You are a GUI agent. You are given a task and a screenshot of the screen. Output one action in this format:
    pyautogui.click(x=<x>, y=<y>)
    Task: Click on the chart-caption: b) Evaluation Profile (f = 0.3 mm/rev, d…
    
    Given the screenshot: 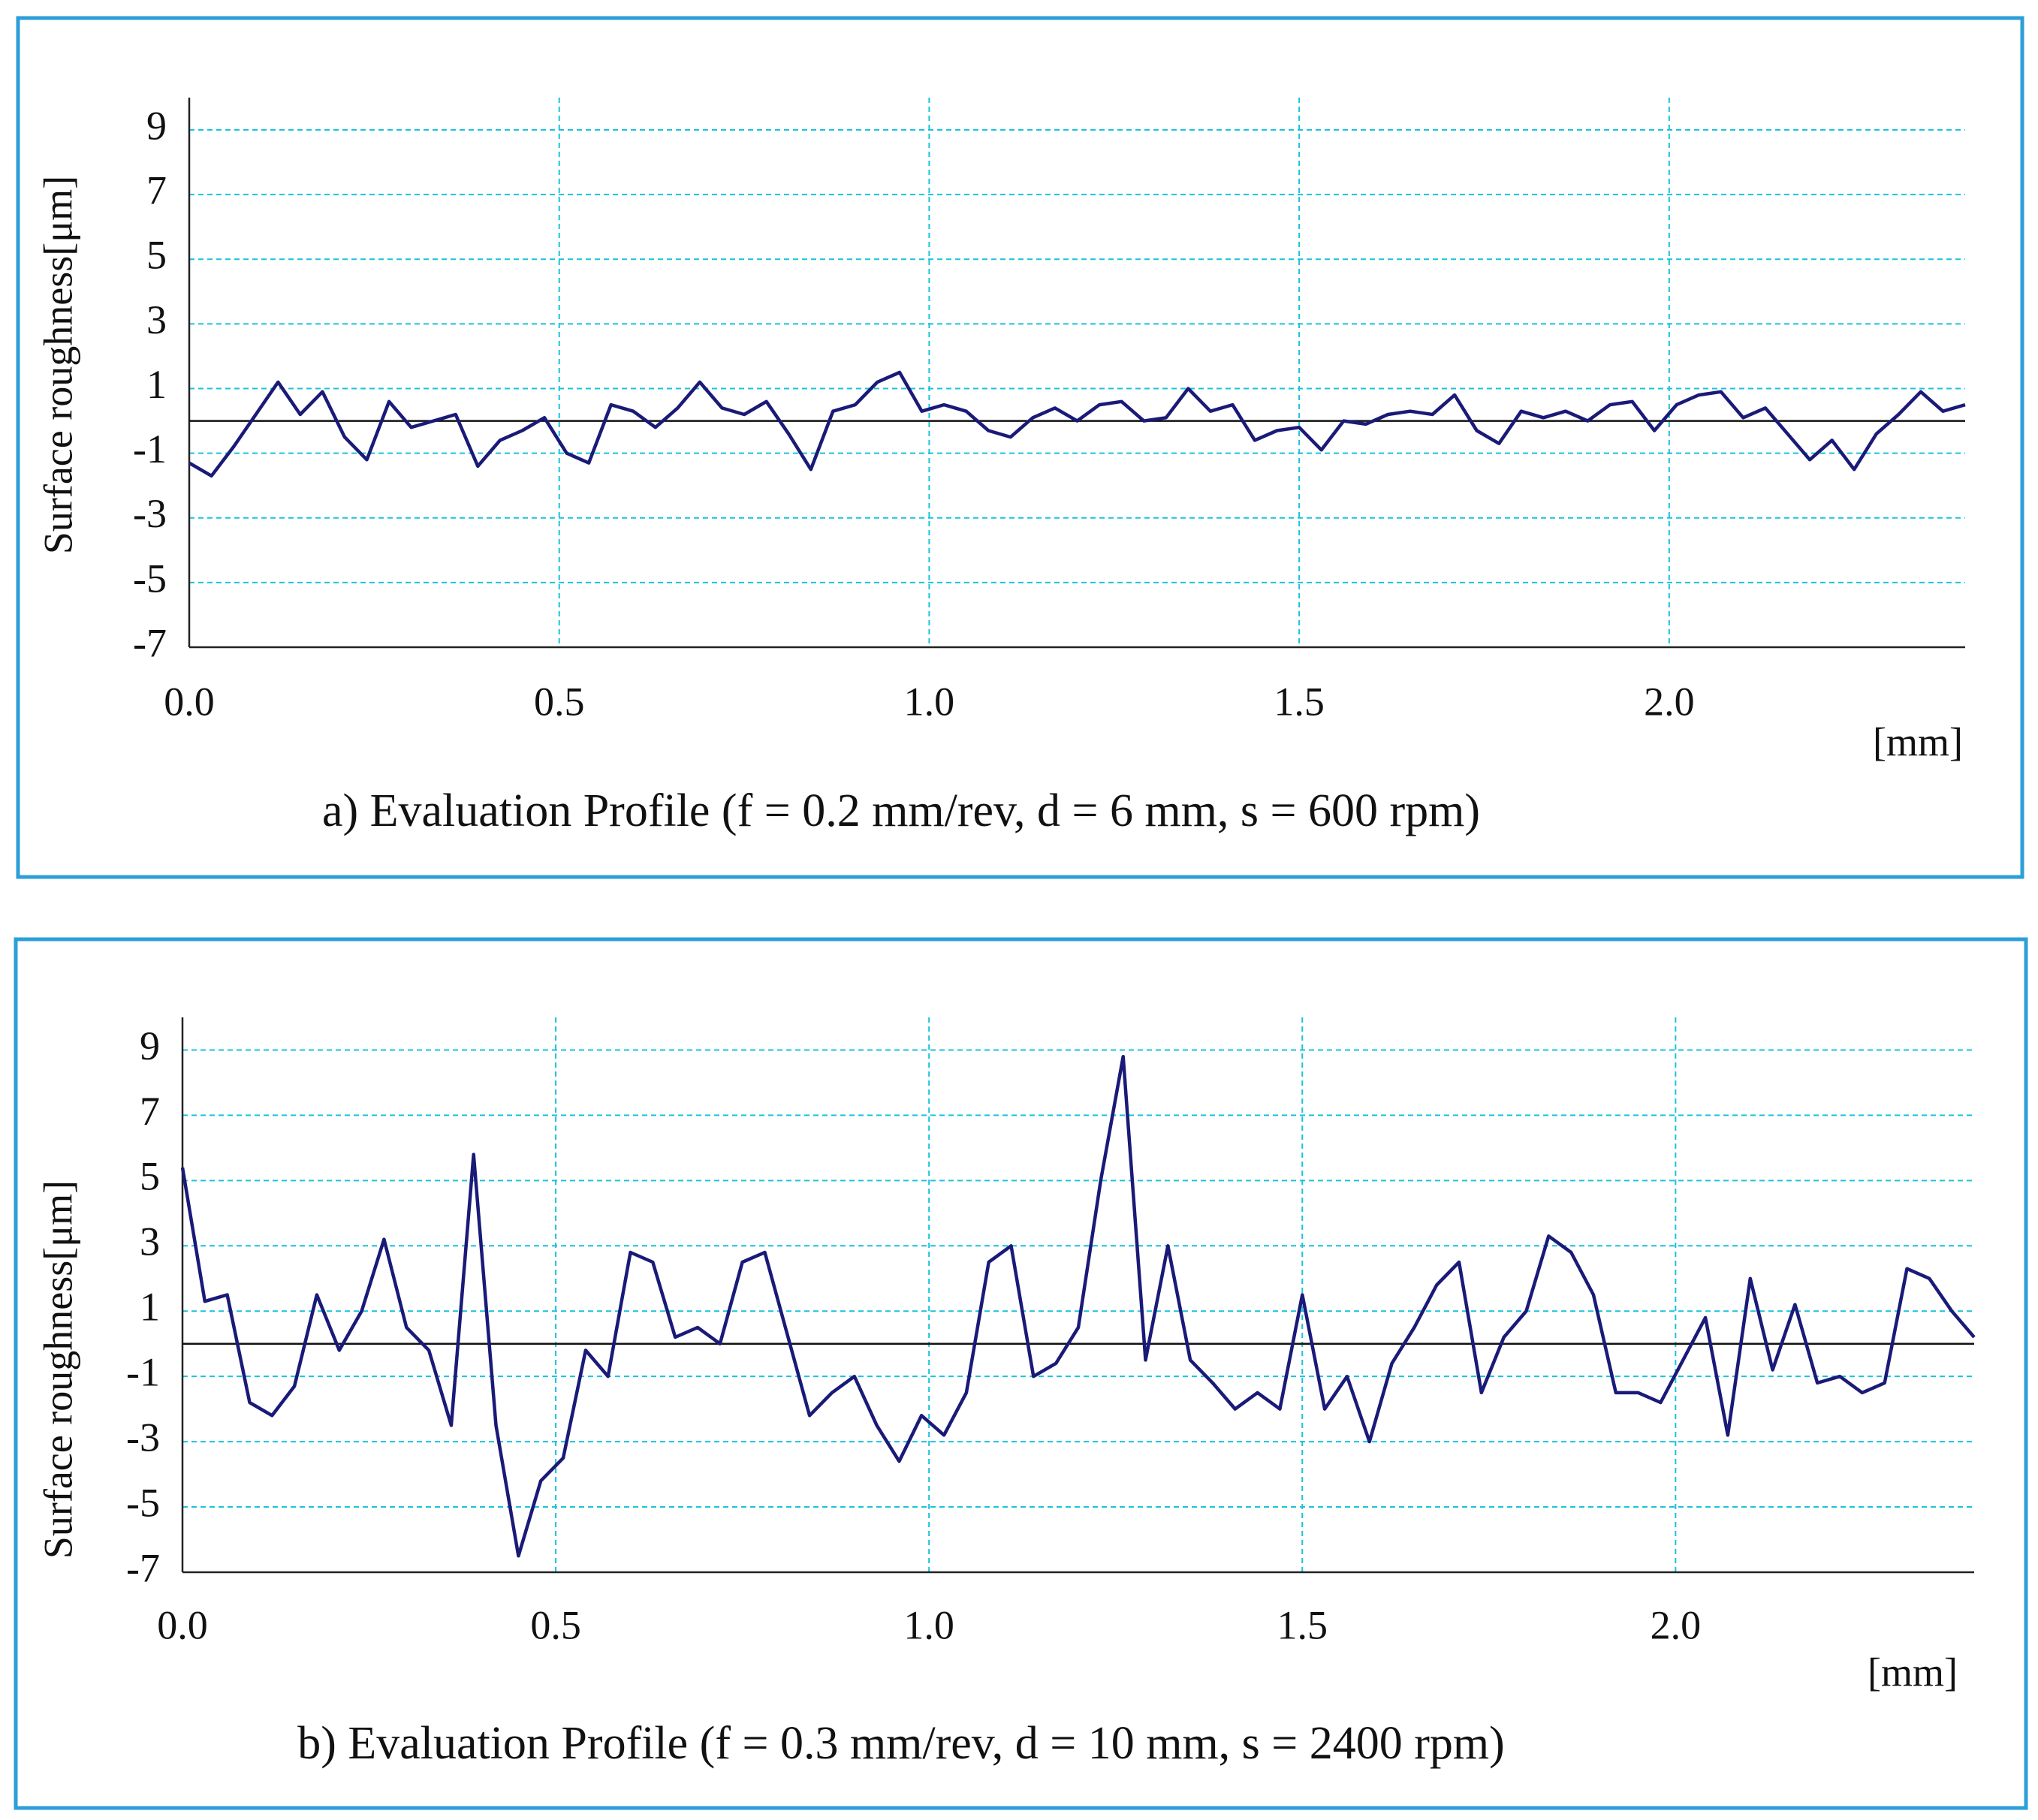 What is the action you would take?
    pyautogui.click(x=901, y=1743)
    